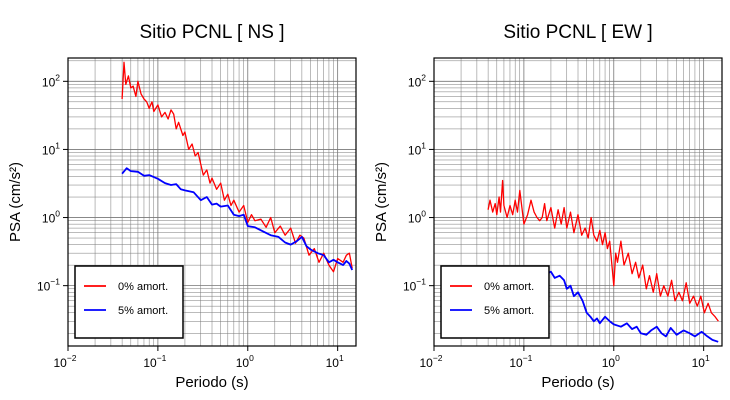 Image resolution: width=730 pixels, height=400 pixels. I want to click on chart-title: Sitio PCNL [ EW ], so click(577, 32).